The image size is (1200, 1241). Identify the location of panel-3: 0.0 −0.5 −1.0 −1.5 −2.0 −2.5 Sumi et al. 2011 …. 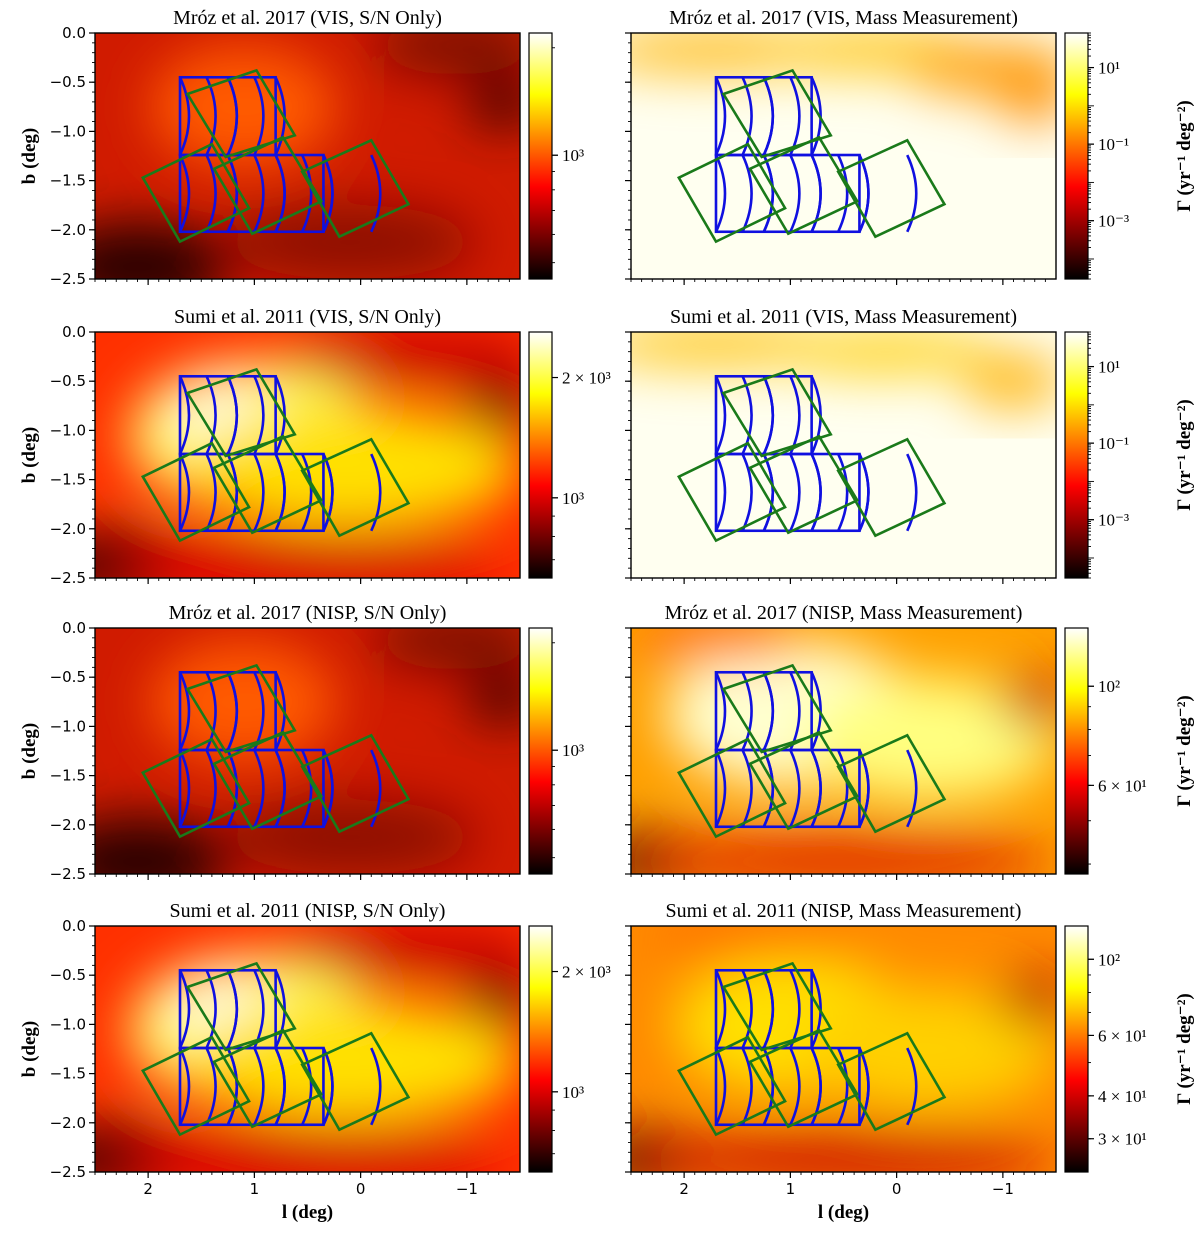
(315, 446).